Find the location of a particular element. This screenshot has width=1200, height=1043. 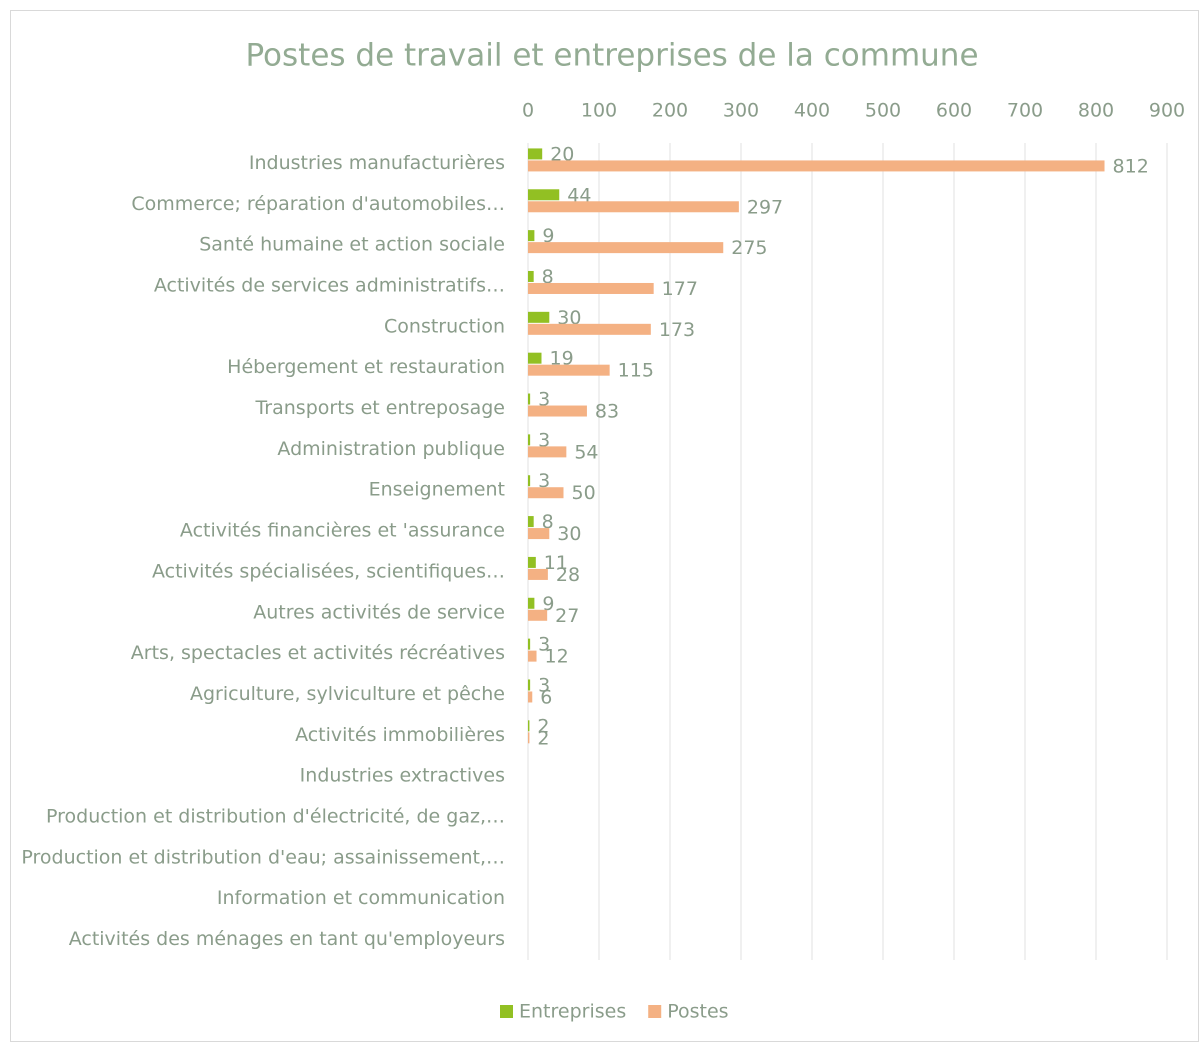

x-tick-label: 400 is located at coordinates (812, 111).